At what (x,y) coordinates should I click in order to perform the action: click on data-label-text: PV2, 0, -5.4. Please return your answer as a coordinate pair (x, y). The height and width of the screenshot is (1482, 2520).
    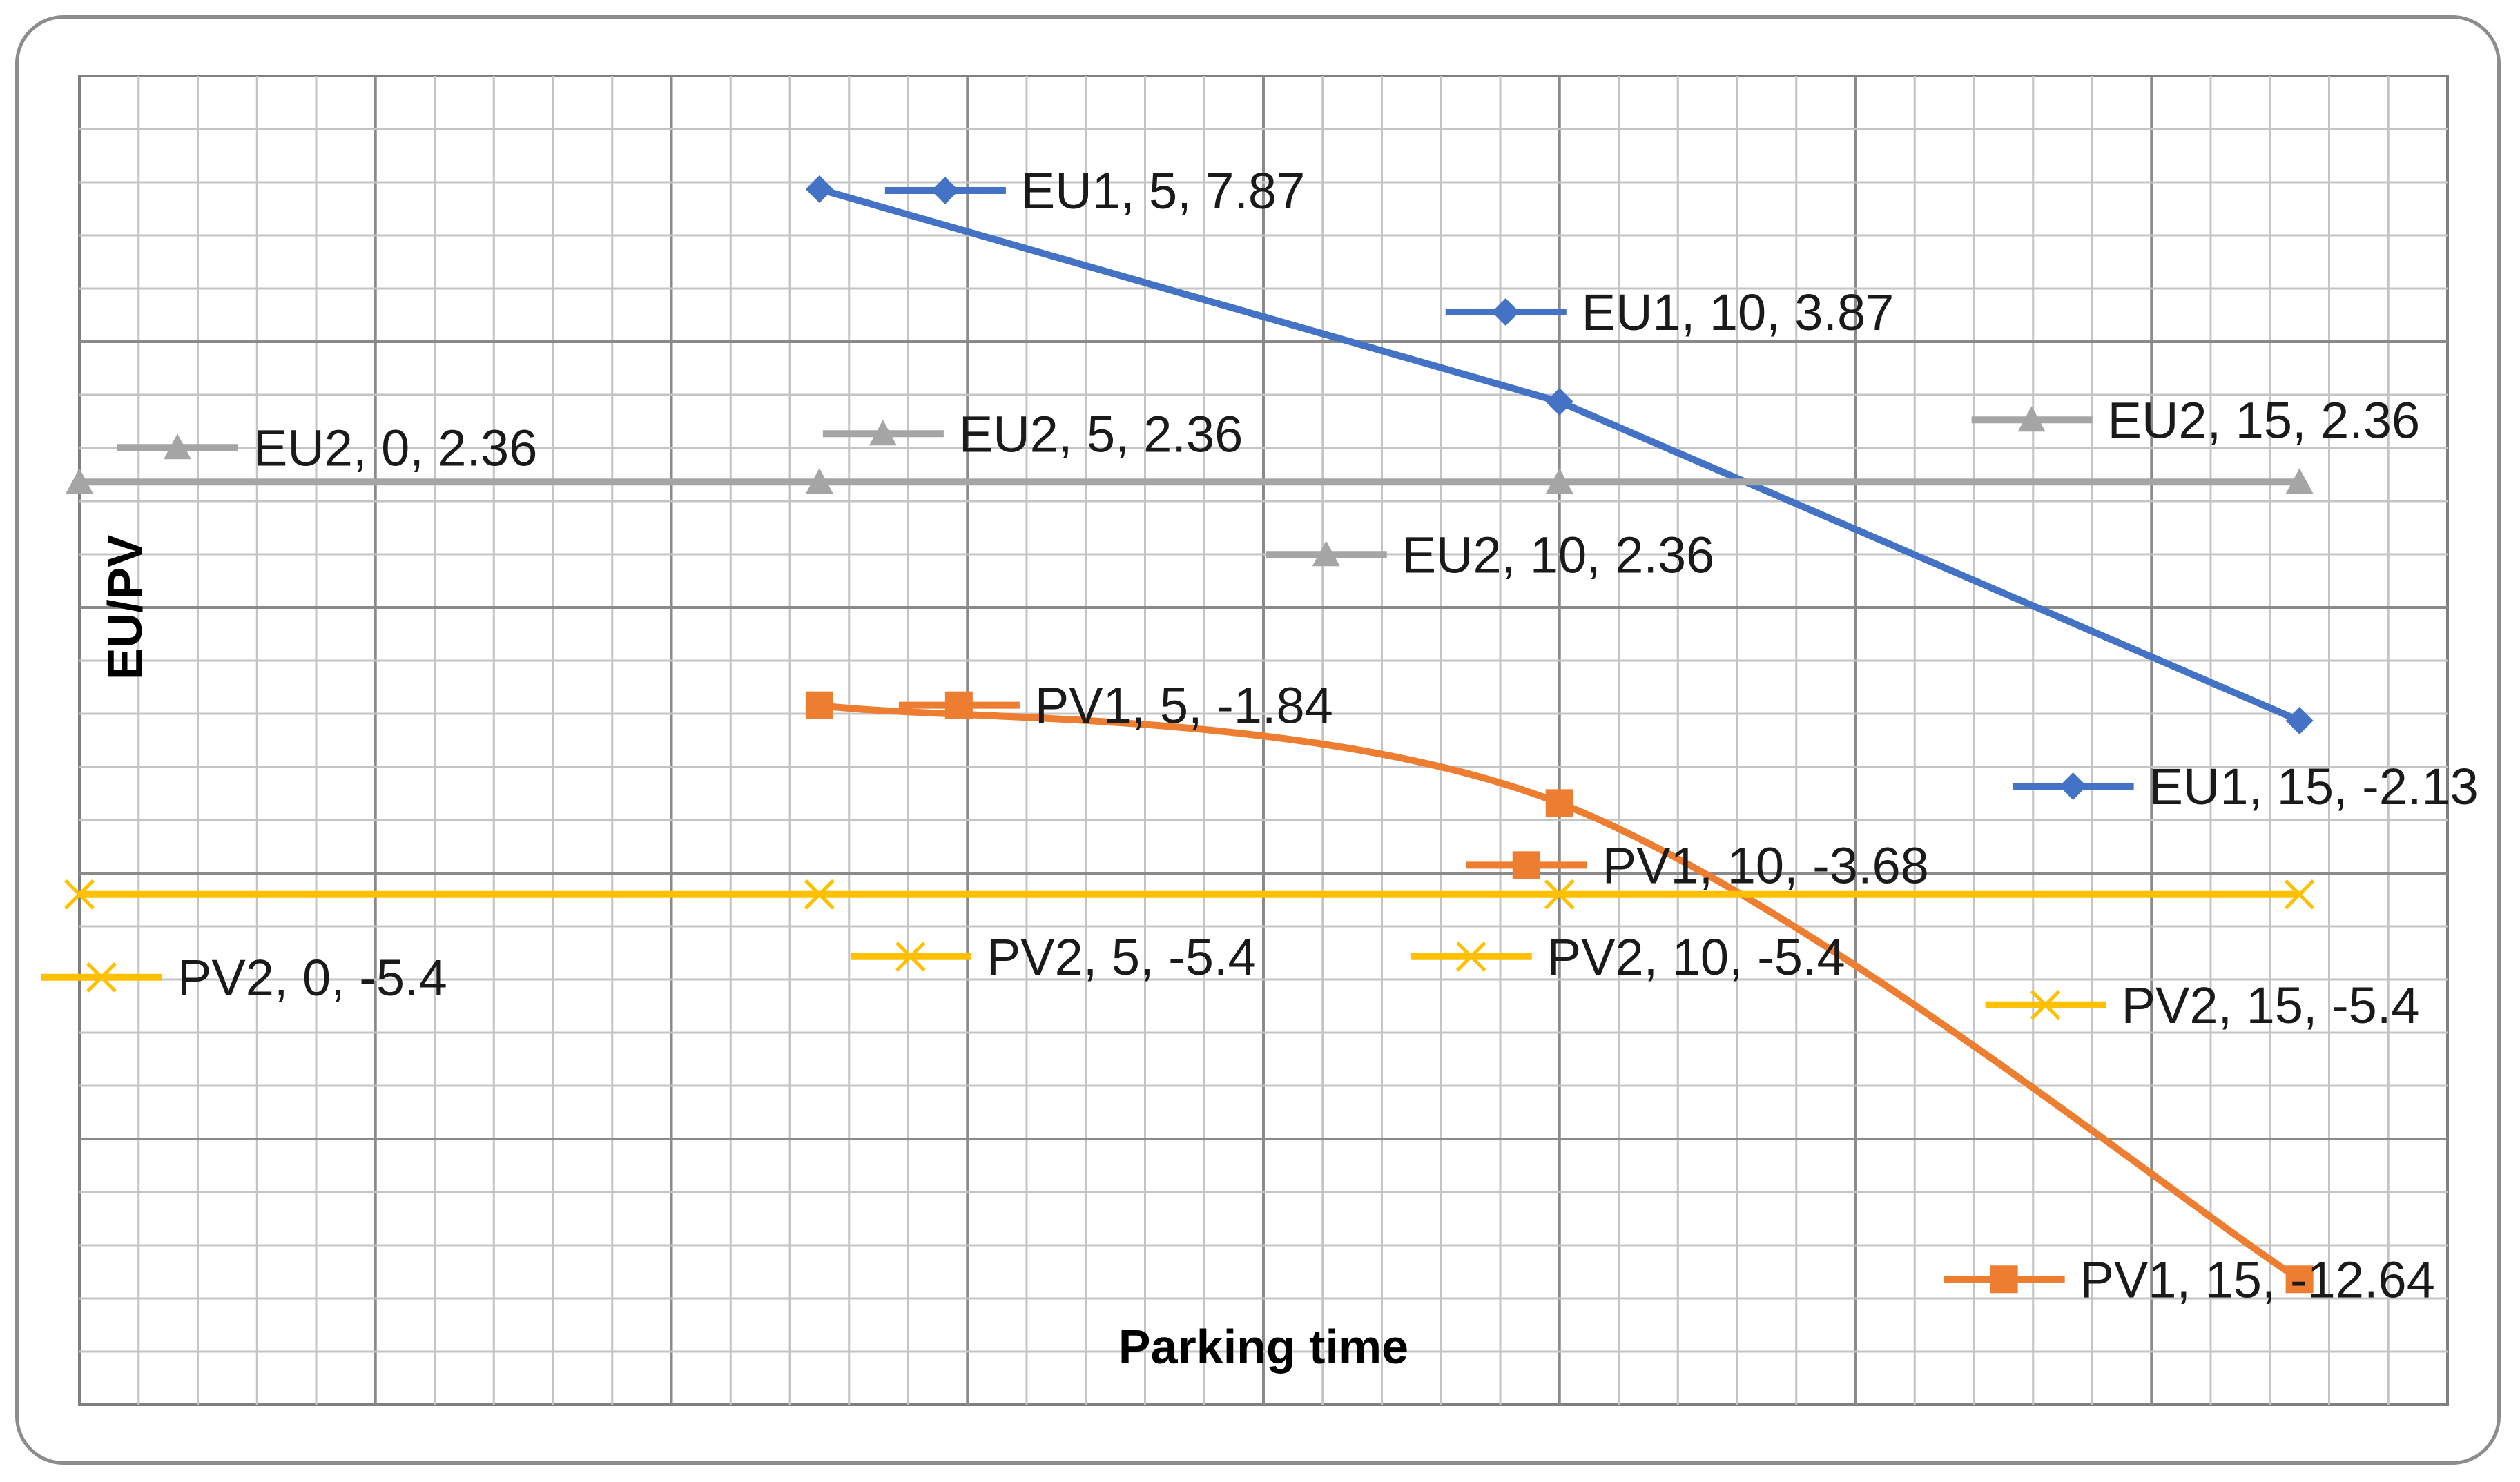
    Looking at the image, I should click on (312, 977).